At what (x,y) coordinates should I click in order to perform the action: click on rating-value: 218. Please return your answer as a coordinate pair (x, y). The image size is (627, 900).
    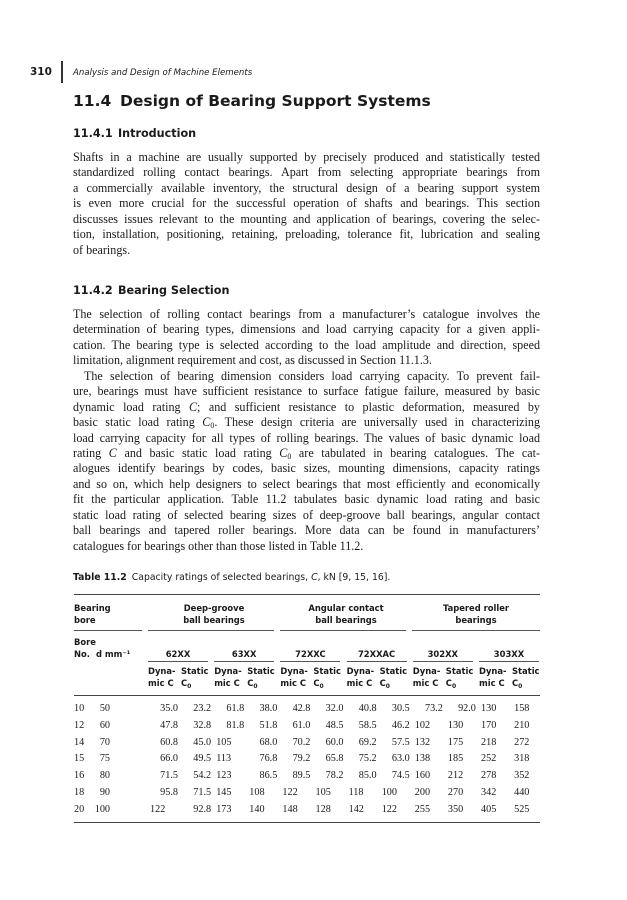
    Looking at the image, I should click on (489, 742).